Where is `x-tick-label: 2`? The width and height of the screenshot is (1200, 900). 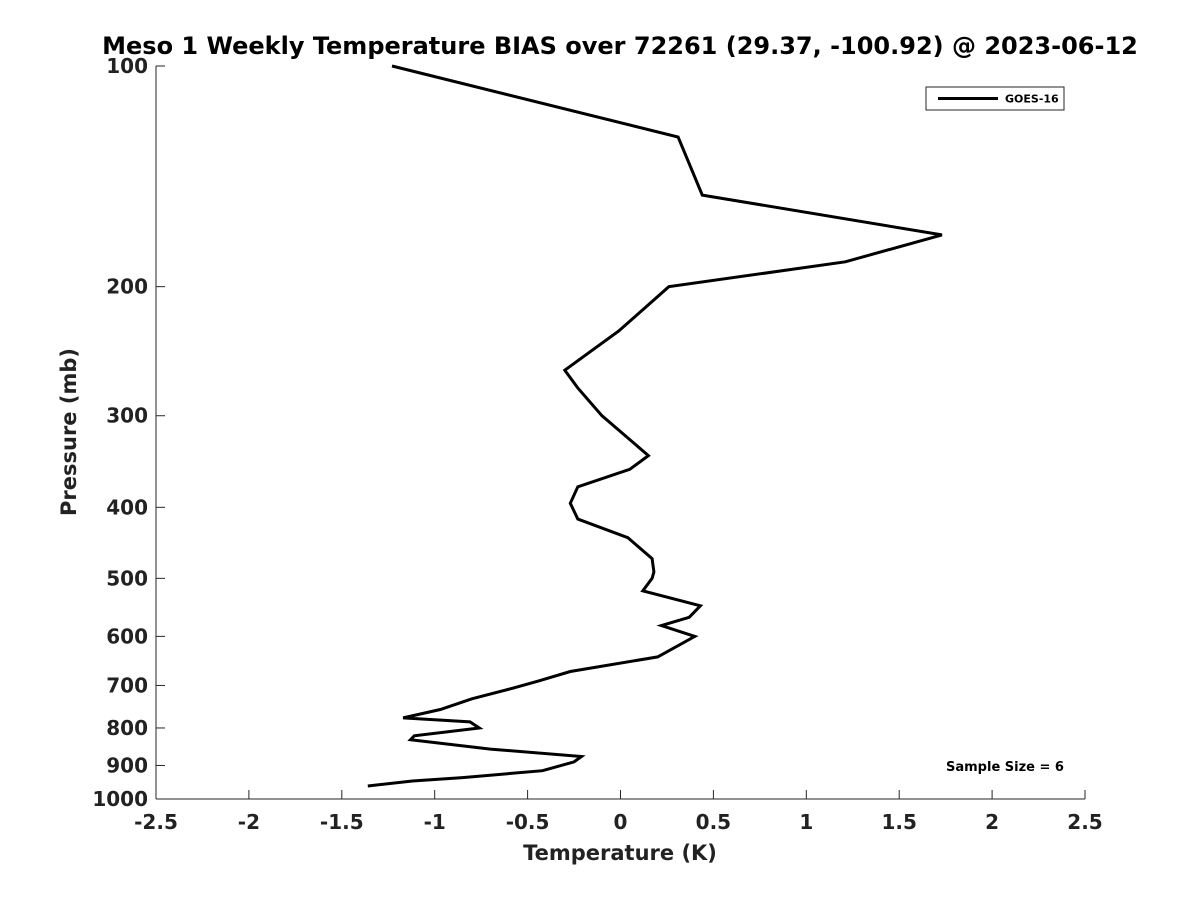 x-tick-label: 2 is located at coordinates (992, 822).